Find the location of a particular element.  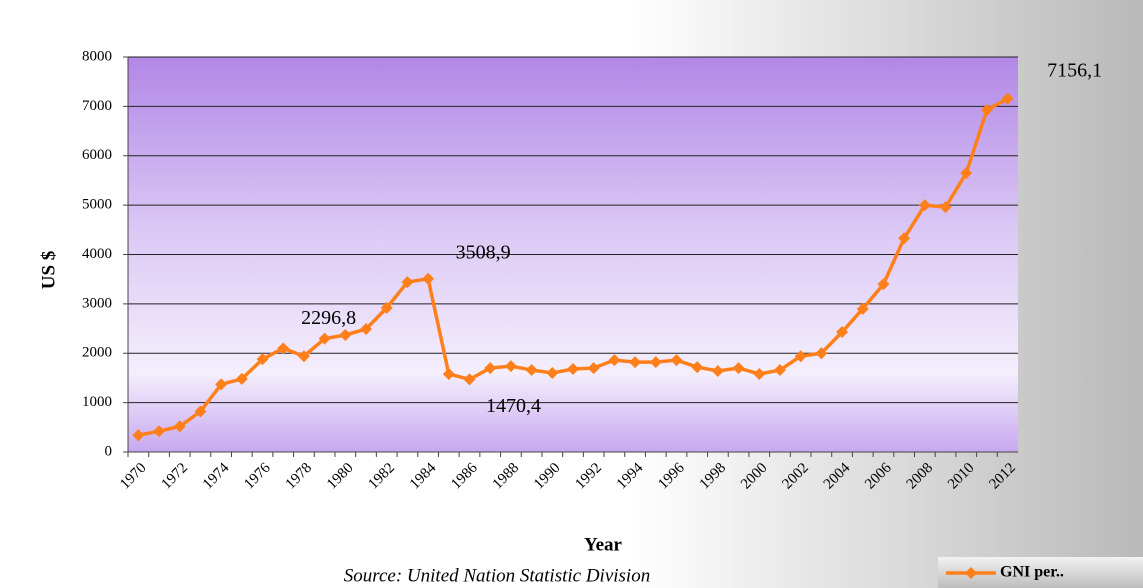

y-tick-label: 2000 is located at coordinates (97, 353).